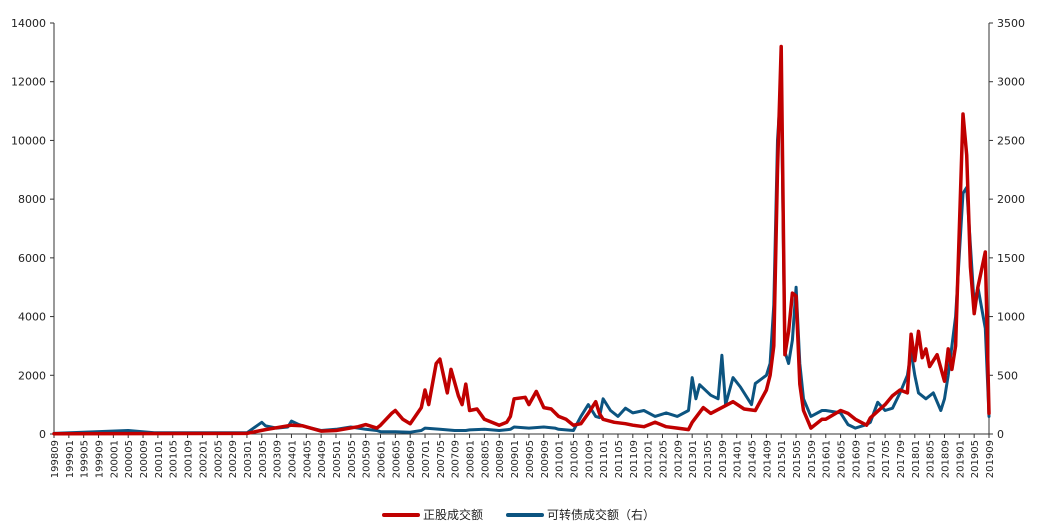 This screenshot has height=528, width=1038. What do you see at coordinates (28, 82) in the screenshot?
I see `left-y-tick-label: 12000` at bounding box center [28, 82].